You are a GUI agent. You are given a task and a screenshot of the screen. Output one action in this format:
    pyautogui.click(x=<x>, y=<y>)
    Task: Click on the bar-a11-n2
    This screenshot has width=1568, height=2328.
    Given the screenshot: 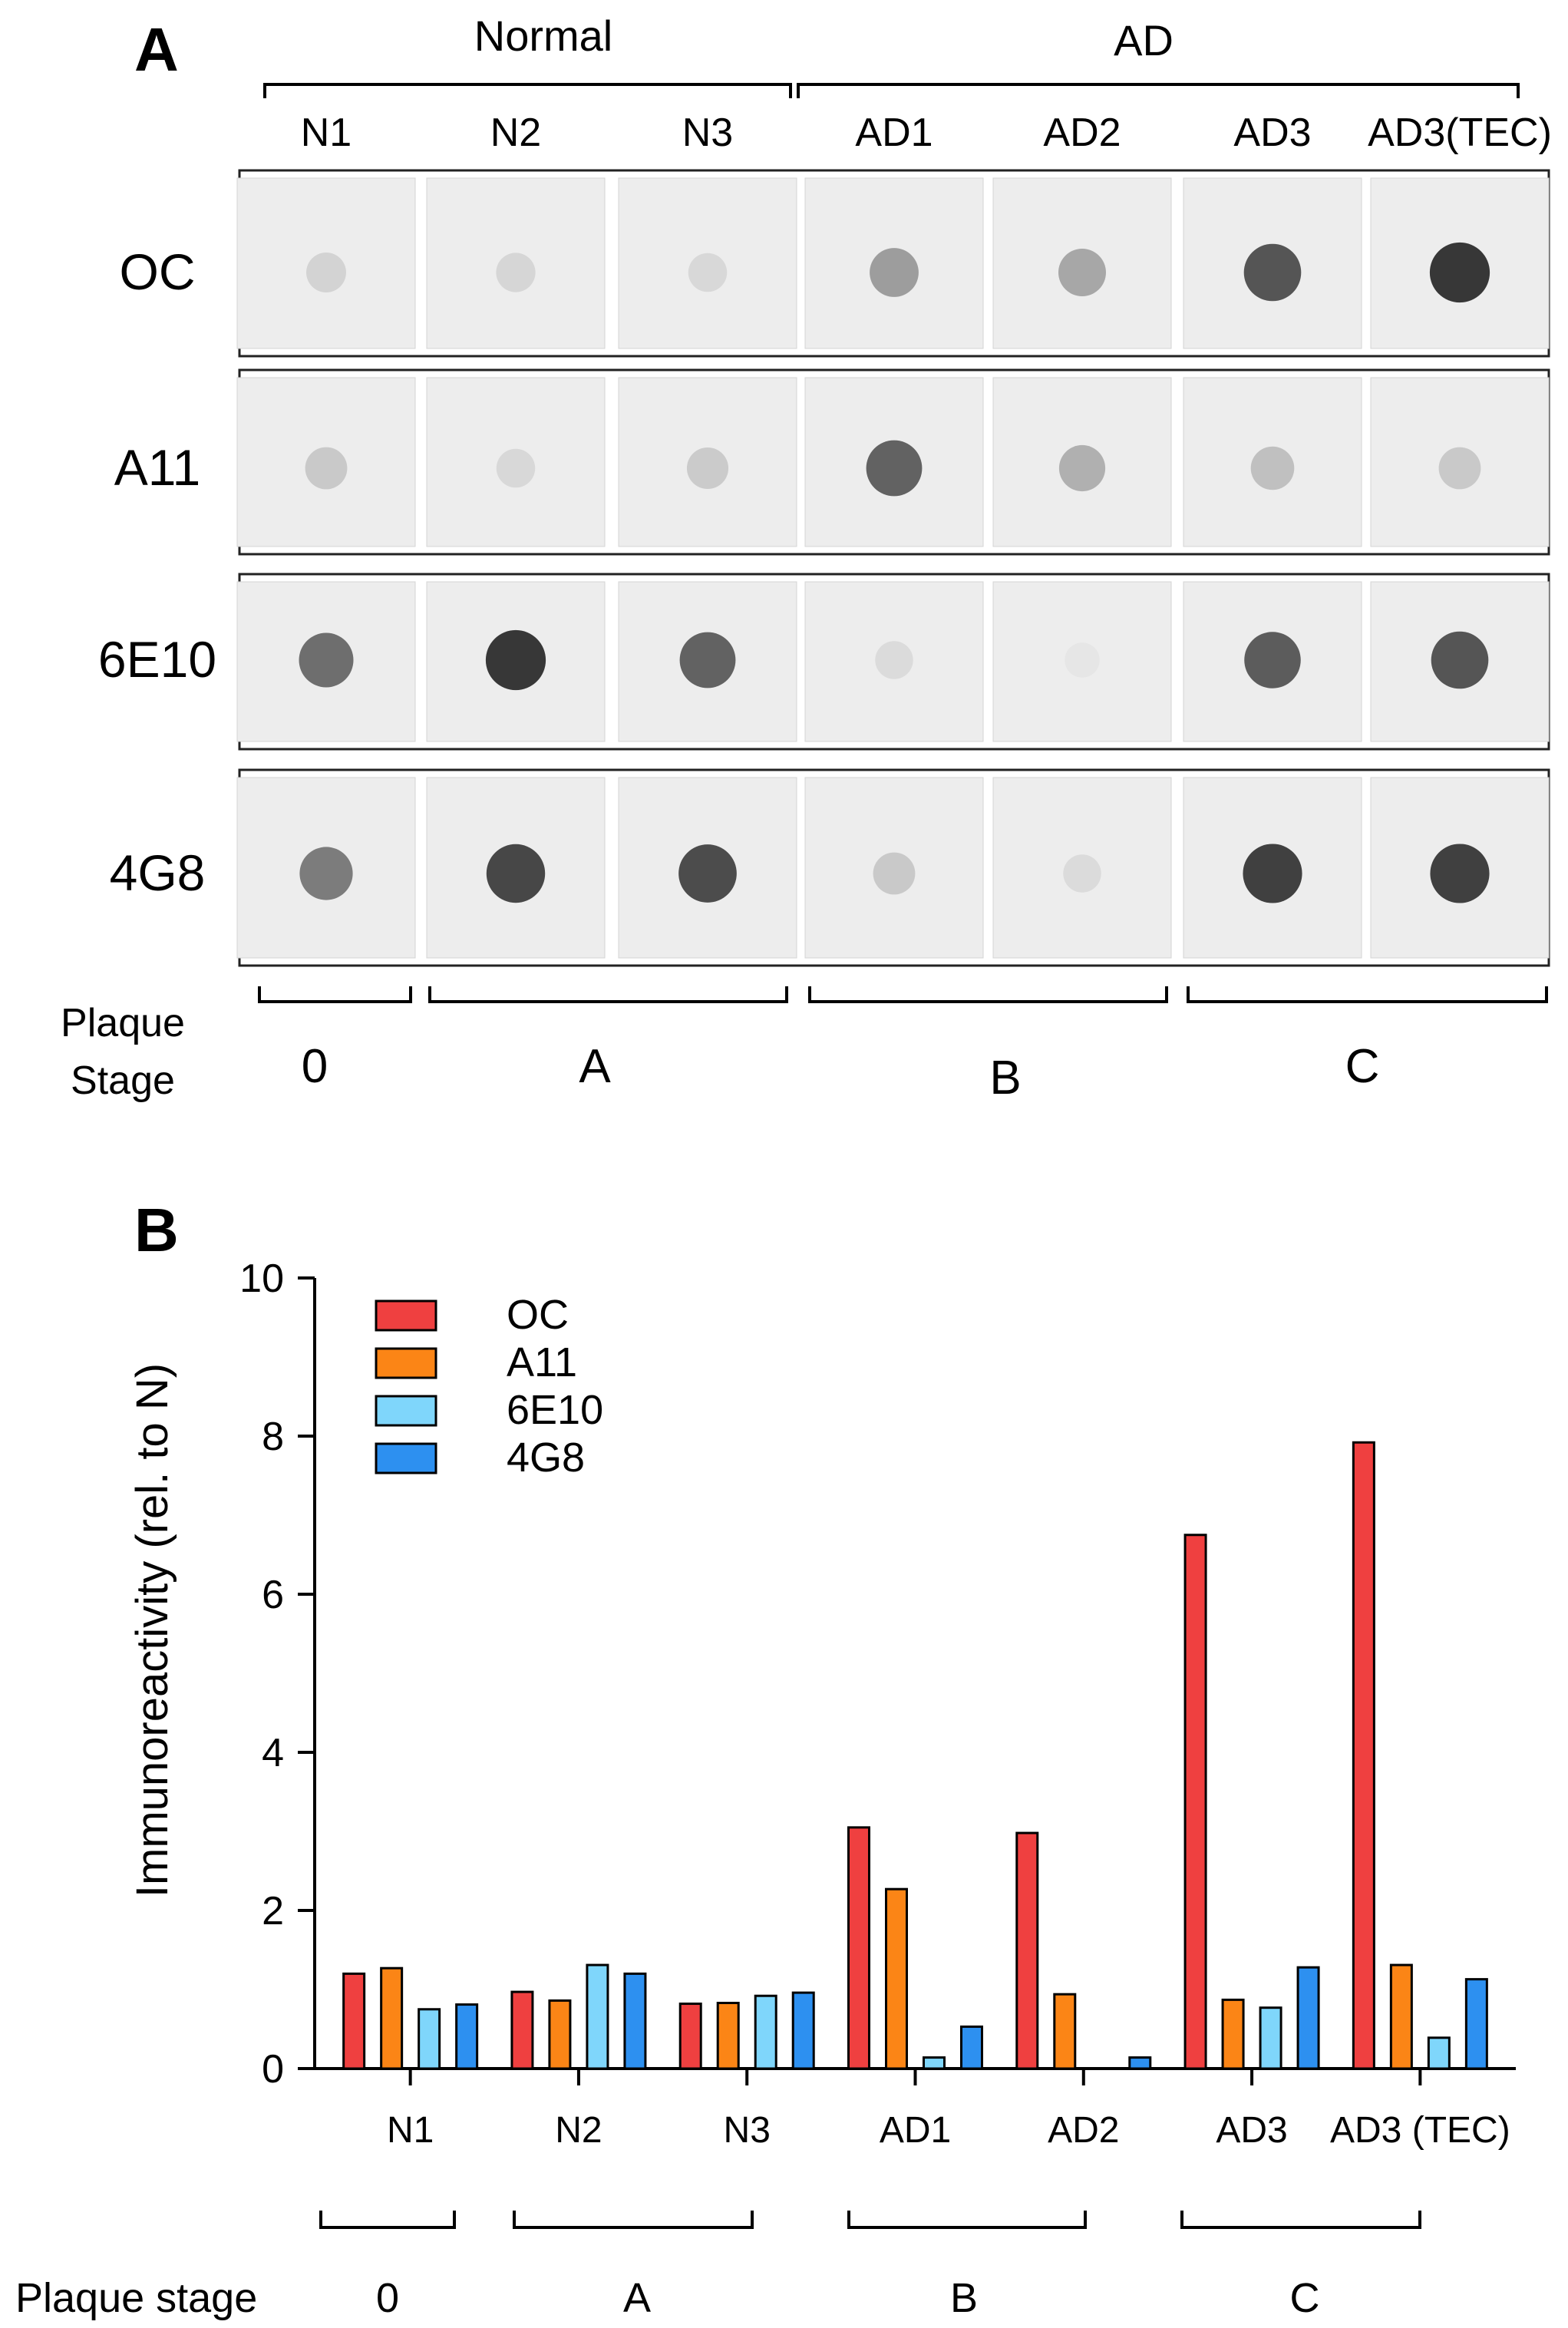 What is the action you would take?
    pyautogui.click(x=560, y=2034)
    